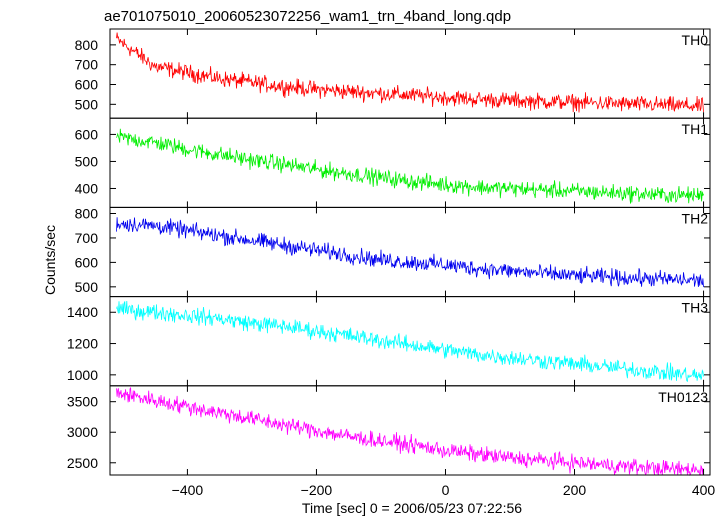 The height and width of the screenshot is (516, 724). What do you see at coordinates (82, 463) in the screenshot?
I see `y-tick-label: 2500` at bounding box center [82, 463].